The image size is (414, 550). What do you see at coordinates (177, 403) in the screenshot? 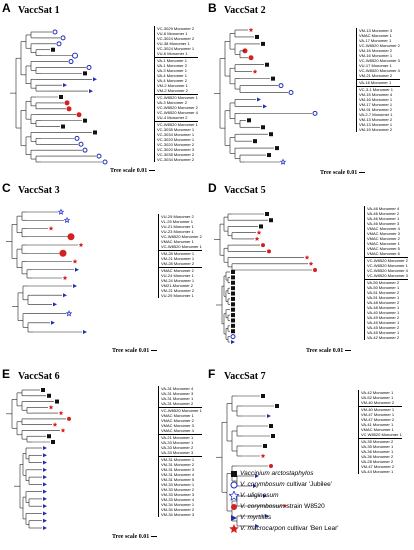
I see `leaf-label: VA-31 Monomer 2` at bounding box center [177, 403].